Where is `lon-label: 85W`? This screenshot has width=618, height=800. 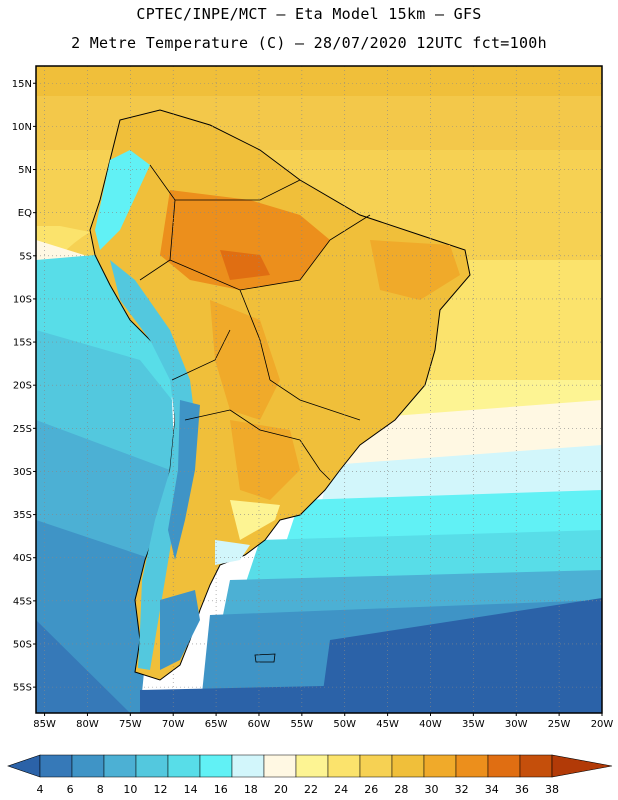 lon-label: 85W is located at coordinates (44, 724).